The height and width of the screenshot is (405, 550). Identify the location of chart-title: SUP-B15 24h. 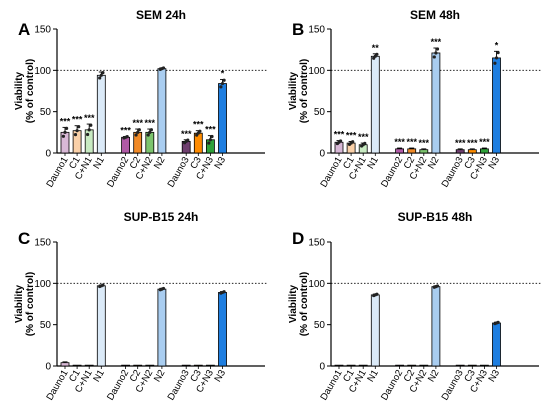
(161, 217).